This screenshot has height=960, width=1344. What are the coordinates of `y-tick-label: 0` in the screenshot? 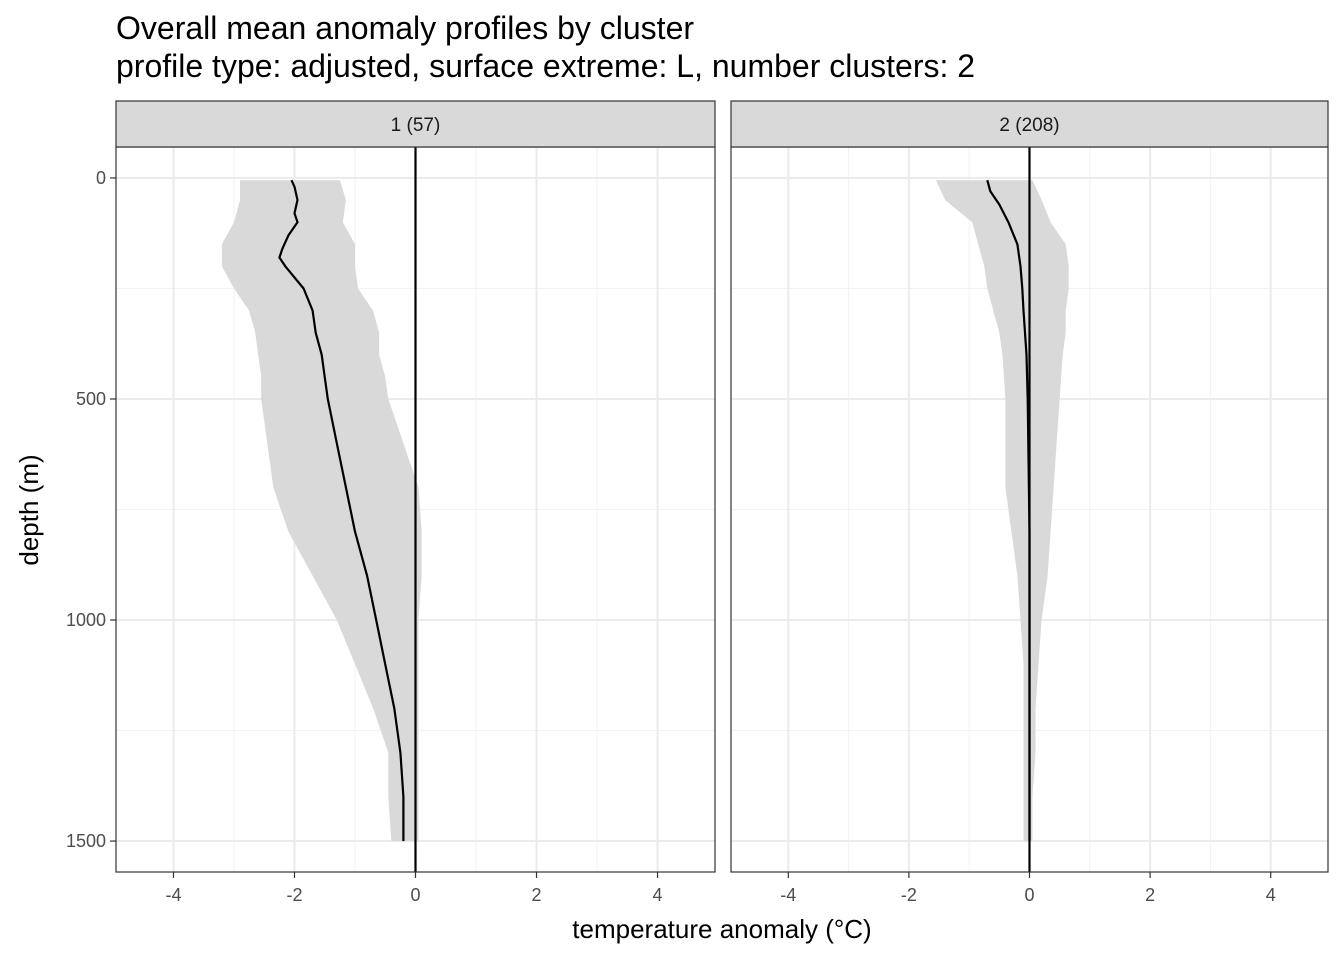 It's located at (101, 178).